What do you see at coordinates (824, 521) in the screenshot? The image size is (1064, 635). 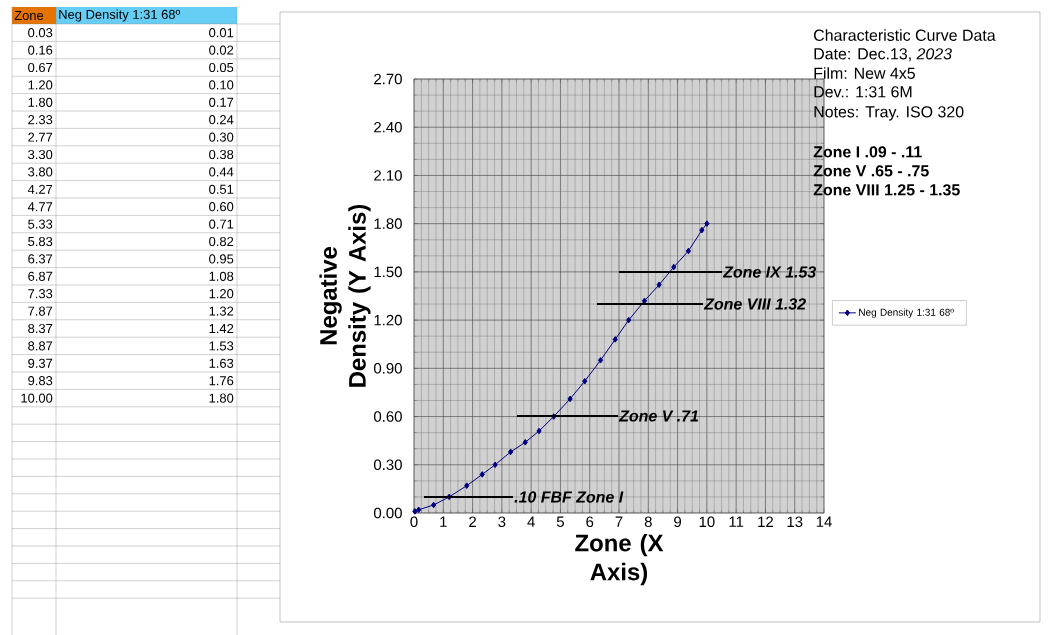 I see `x-tick-label: 14` at bounding box center [824, 521].